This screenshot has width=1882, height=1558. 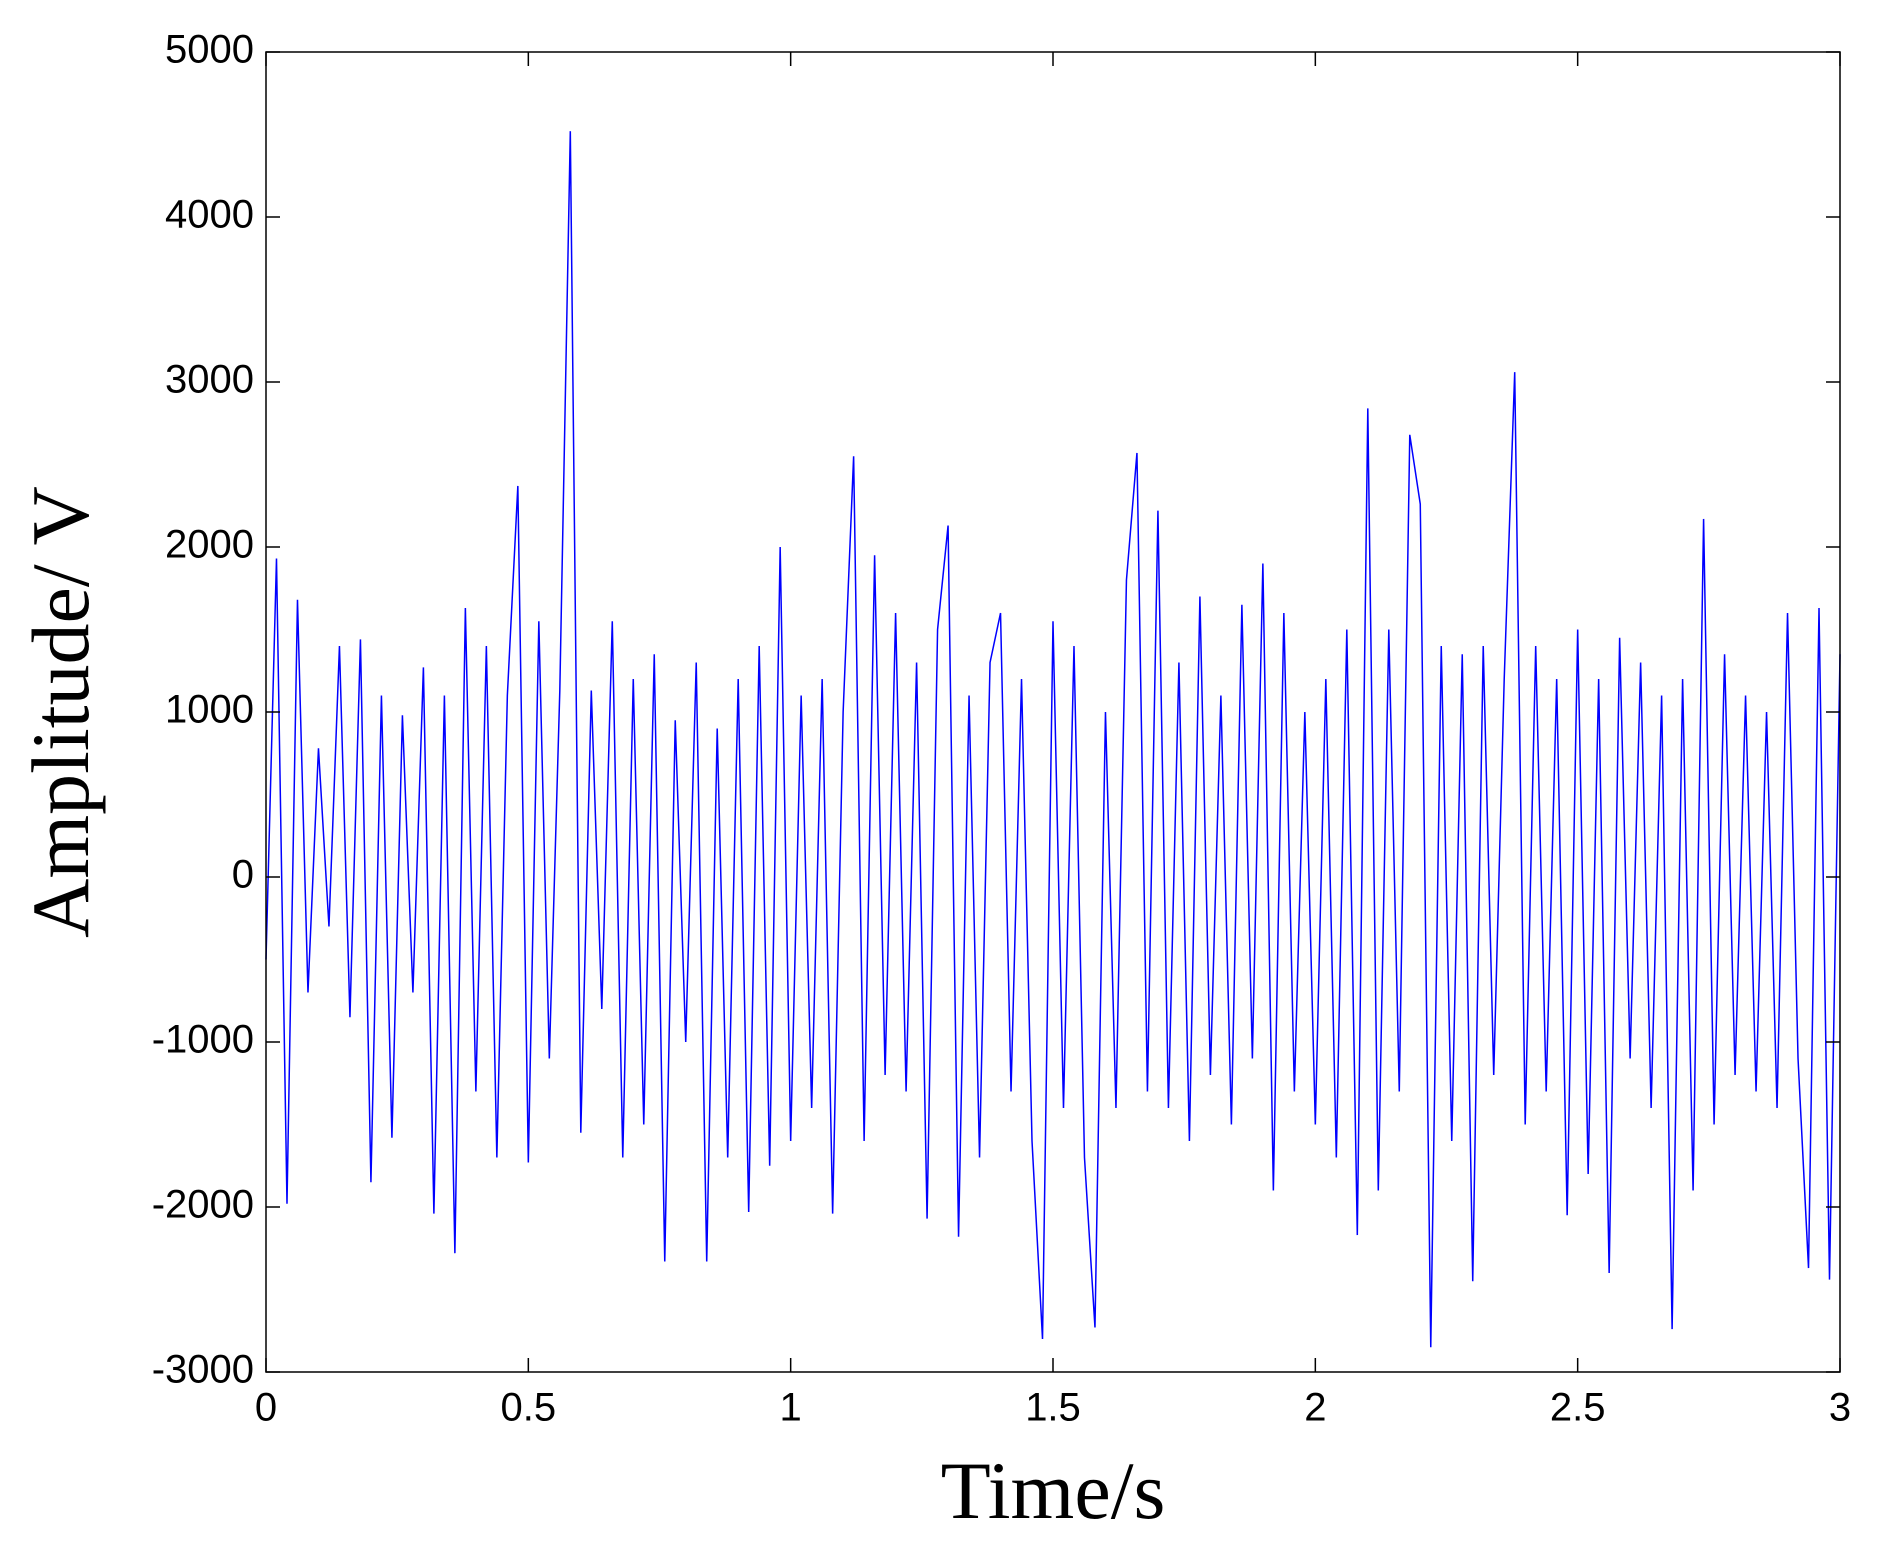 What do you see at coordinates (209, 380) in the screenshot?
I see `y-tick-label: 3000` at bounding box center [209, 380].